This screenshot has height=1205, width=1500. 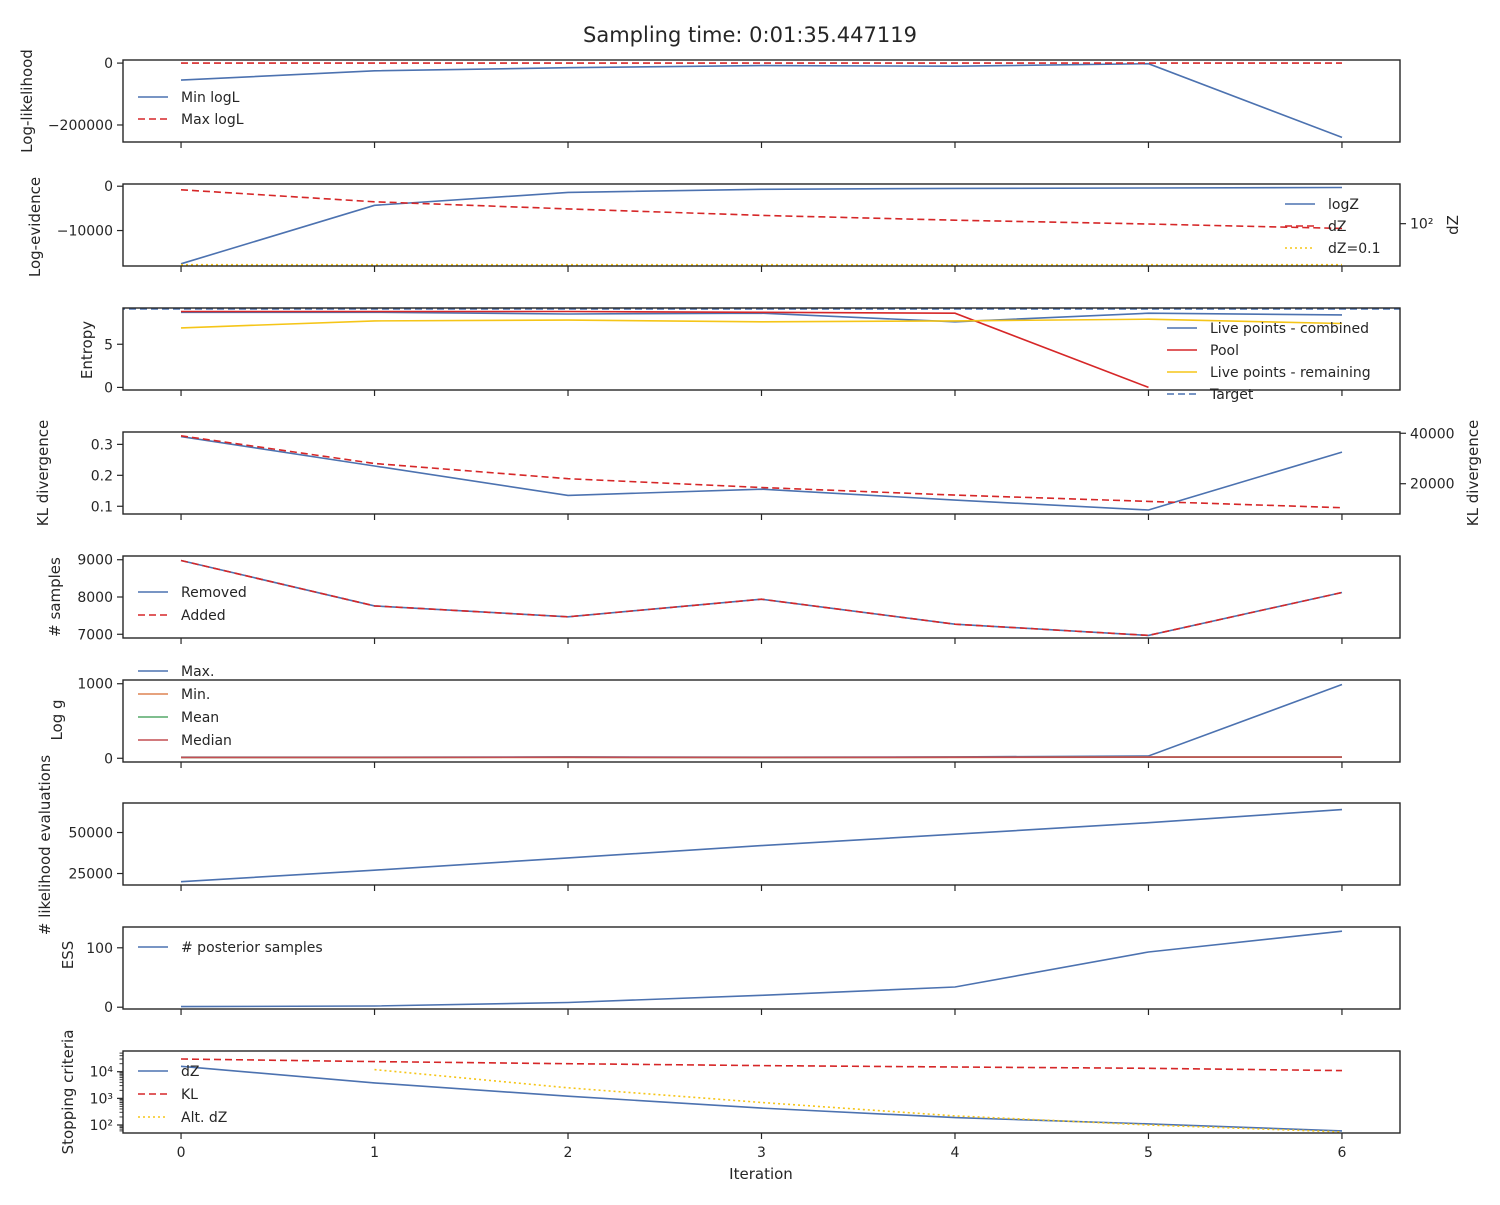 What do you see at coordinates (181, 1153) in the screenshot?
I see `x-tick-label: 0` at bounding box center [181, 1153].